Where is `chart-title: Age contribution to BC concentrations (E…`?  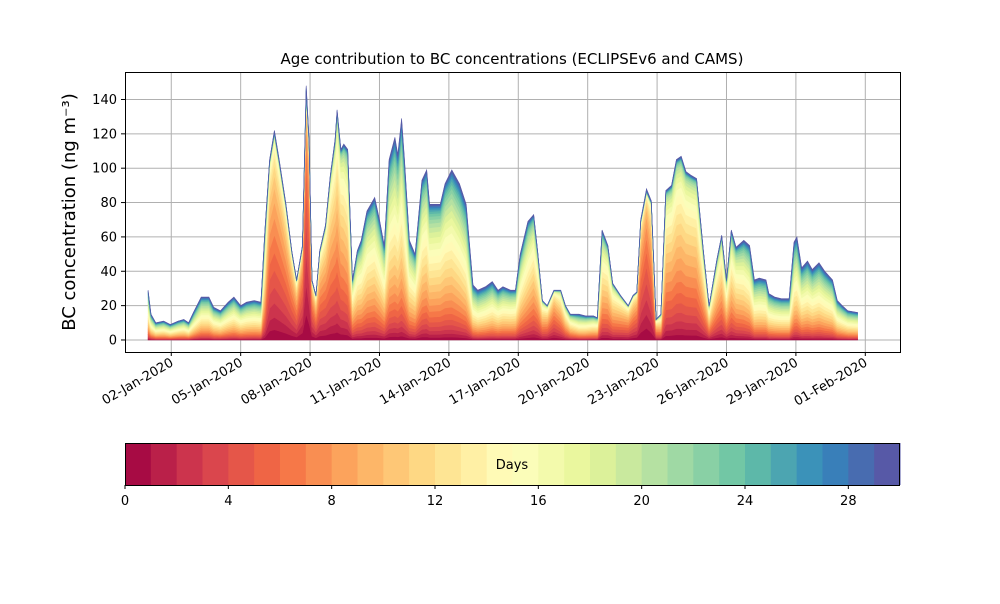 chart-title: Age contribution to BC concentrations (E… is located at coordinates (512, 59).